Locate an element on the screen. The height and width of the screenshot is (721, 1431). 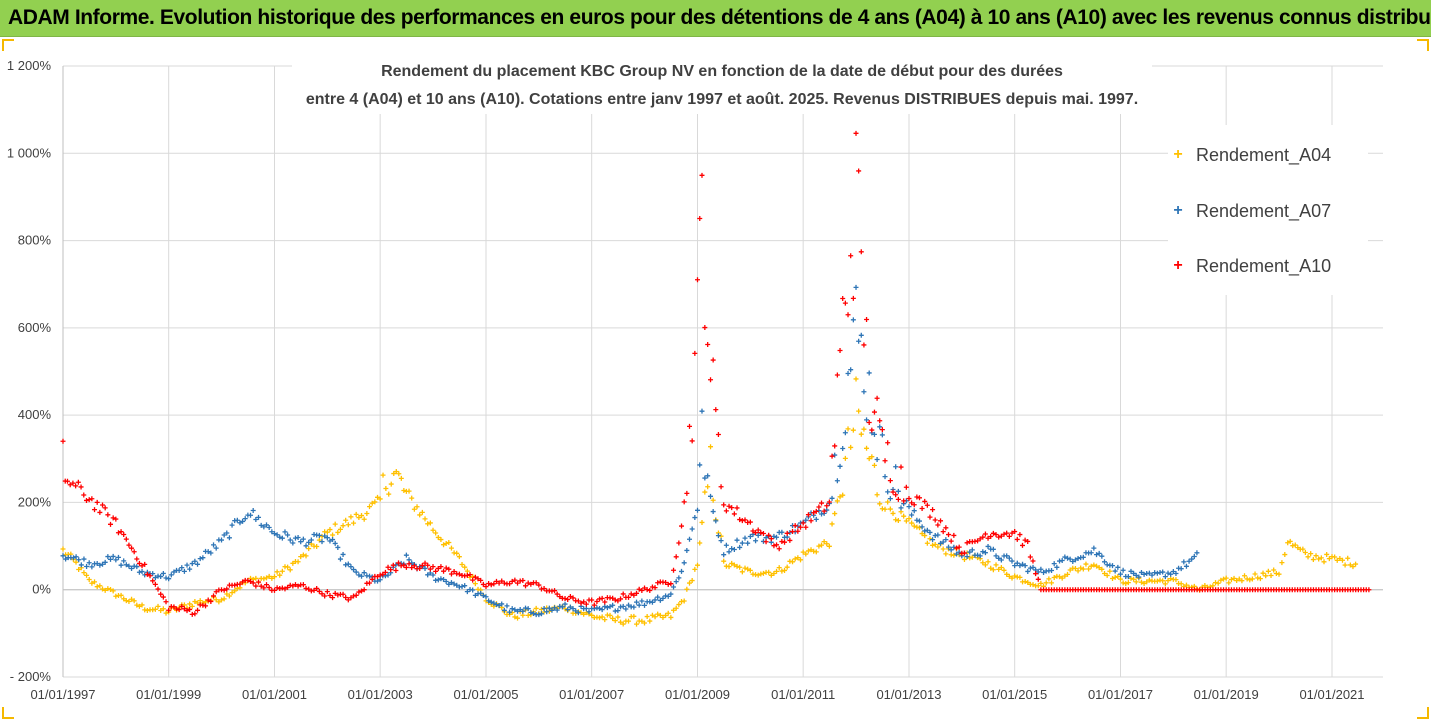
legend-label-a10: Rendement_A10 is located at coordinates (1264, 265).